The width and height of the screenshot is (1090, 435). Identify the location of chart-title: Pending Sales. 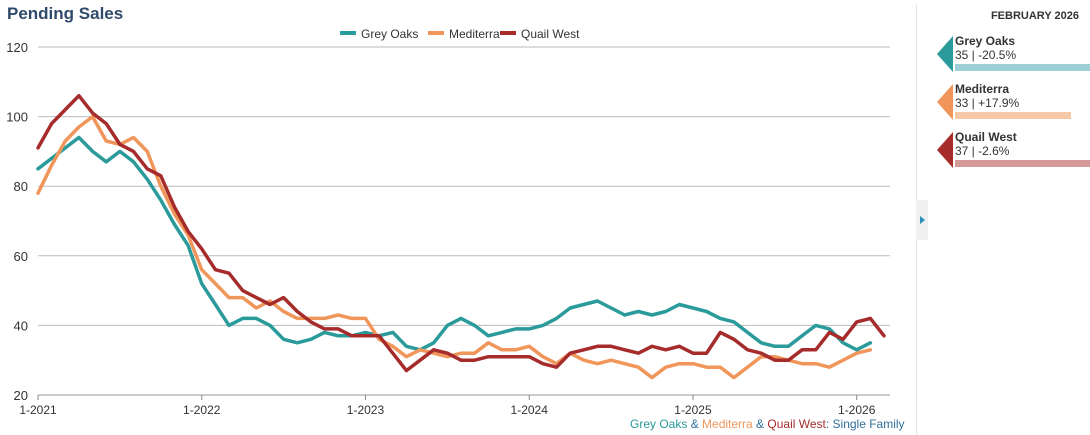
(65, 13).